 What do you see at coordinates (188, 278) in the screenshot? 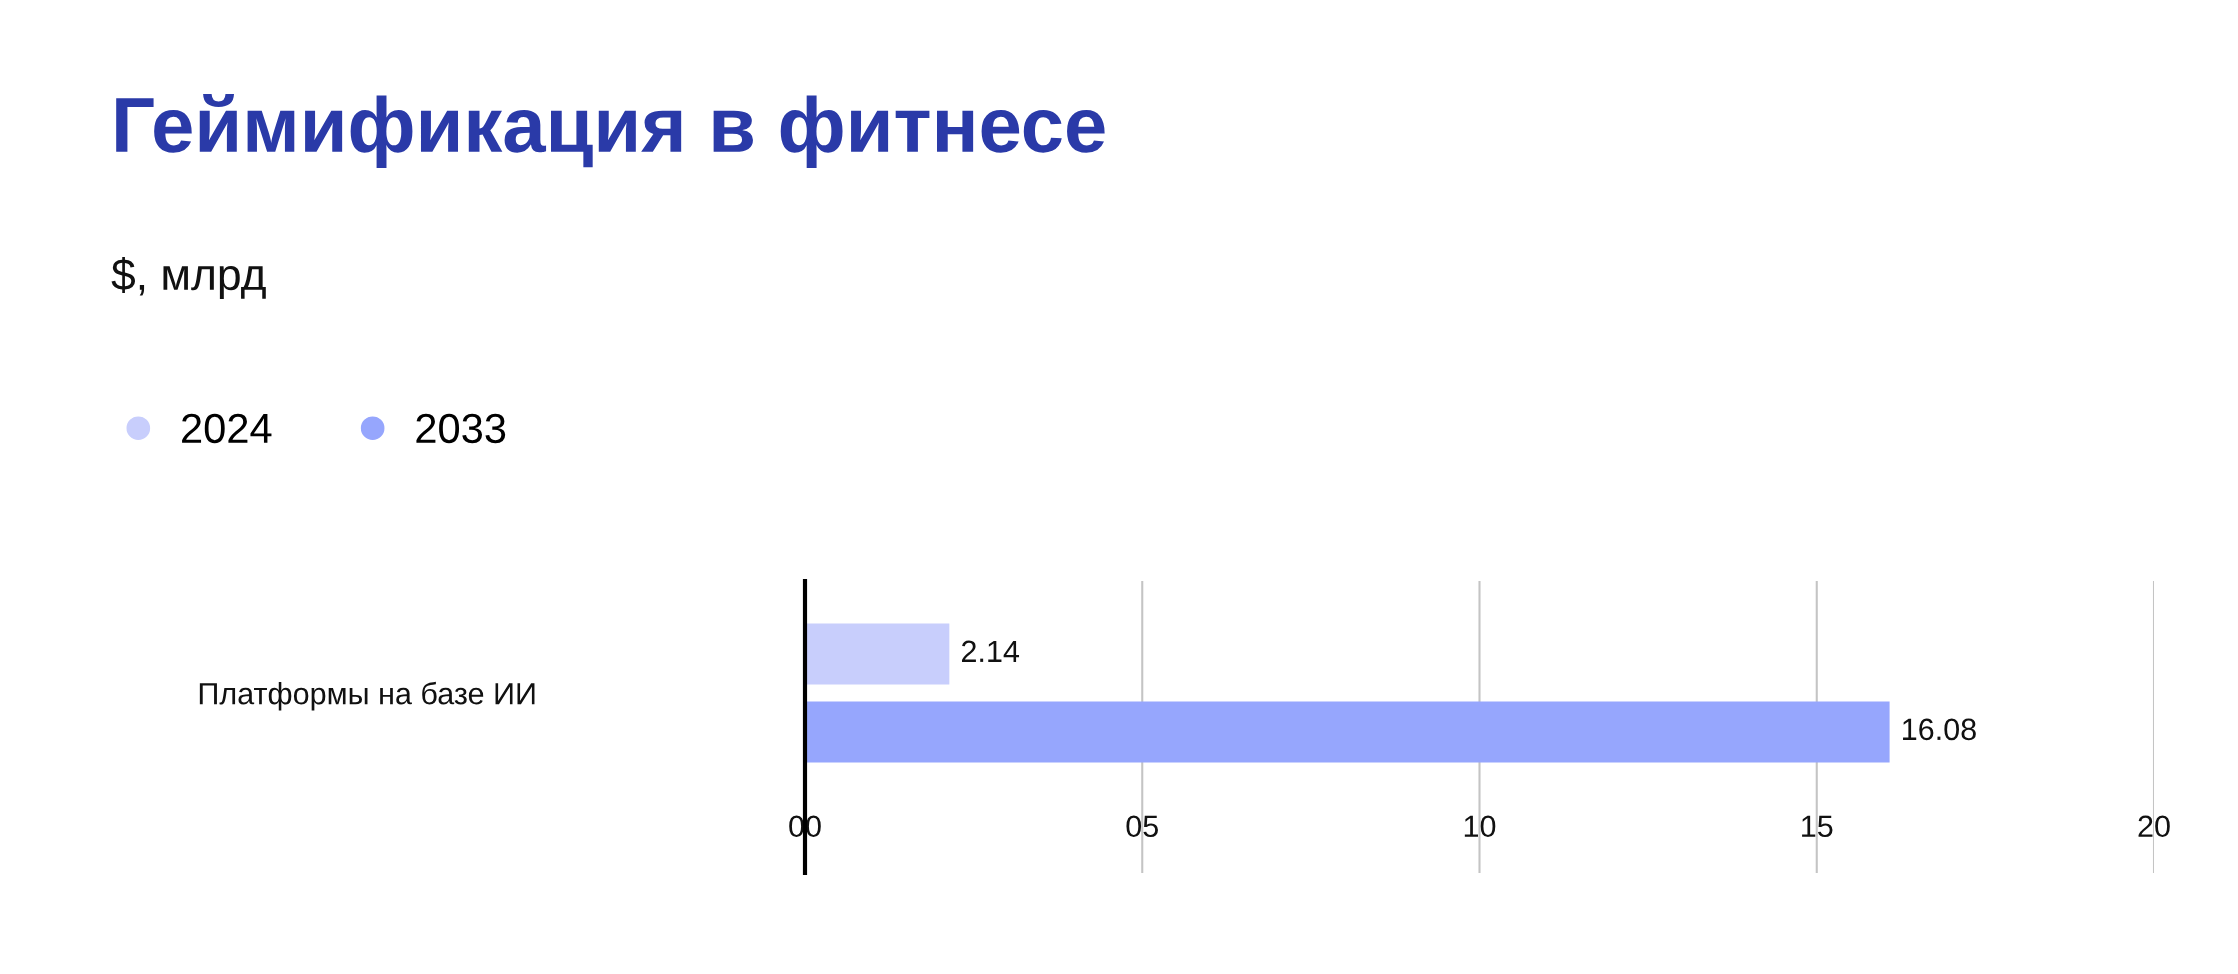
I see `text: $, млрд` at bounding box center [188, 278].